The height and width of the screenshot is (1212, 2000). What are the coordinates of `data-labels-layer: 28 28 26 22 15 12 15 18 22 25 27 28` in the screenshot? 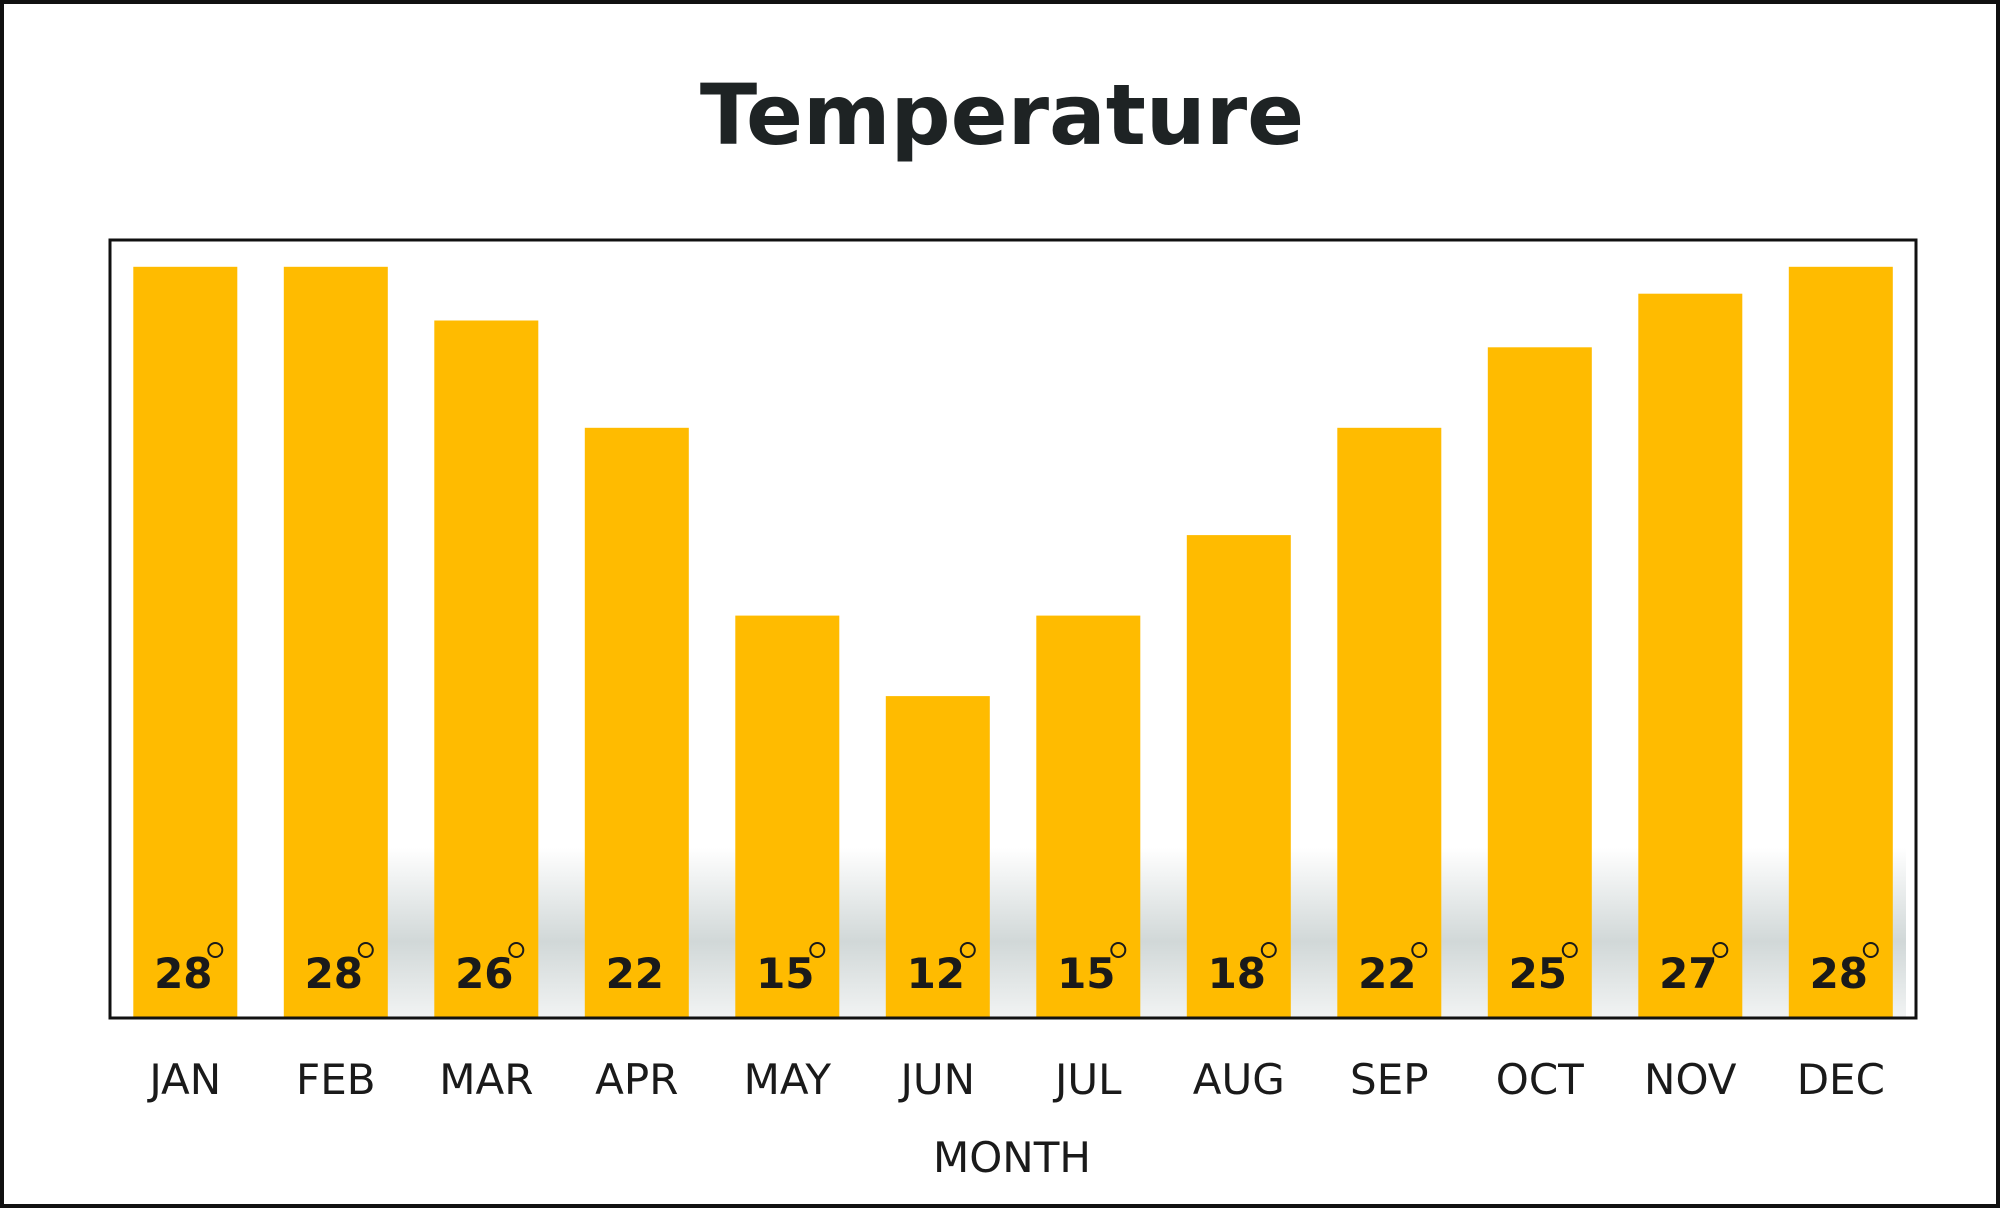 It's located at (1016, 970).